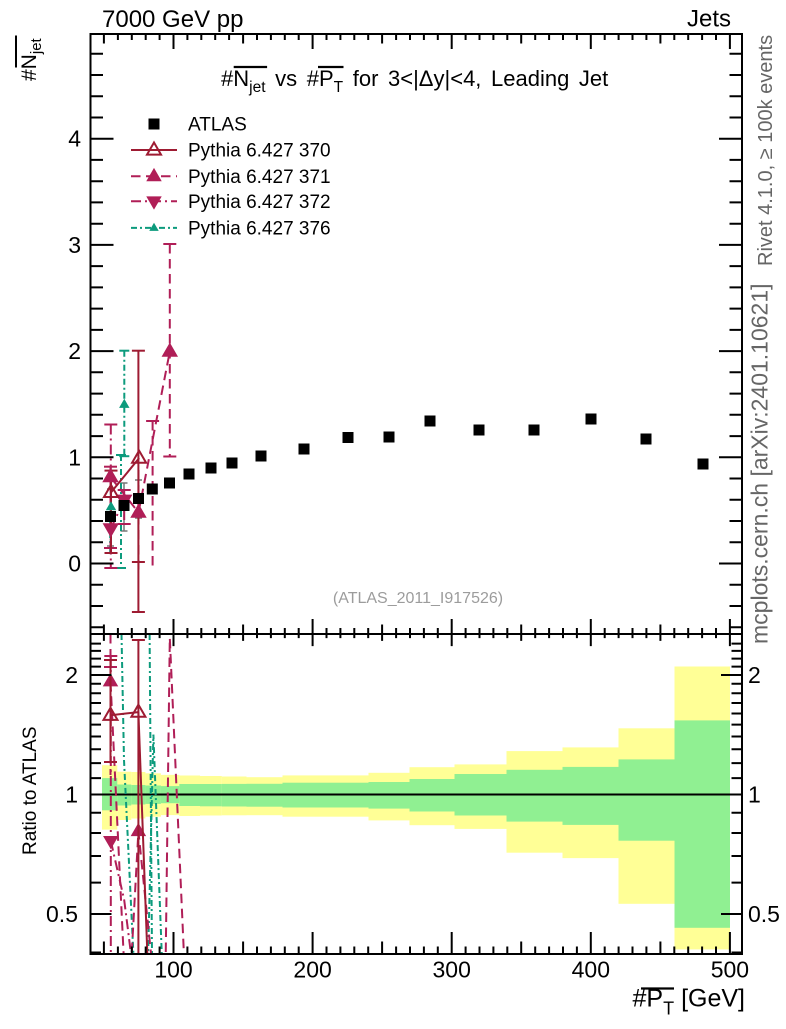 This screenshot has width=786, height=1029. I want to click on svg-text: 0, so click(74, 564).